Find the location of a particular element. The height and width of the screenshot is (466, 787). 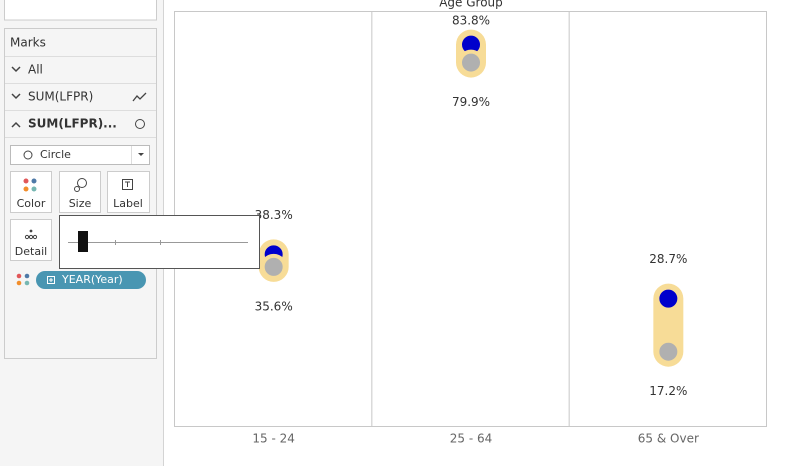

x-tick-label: 15 - 24 is located at coordinates (273, 439).